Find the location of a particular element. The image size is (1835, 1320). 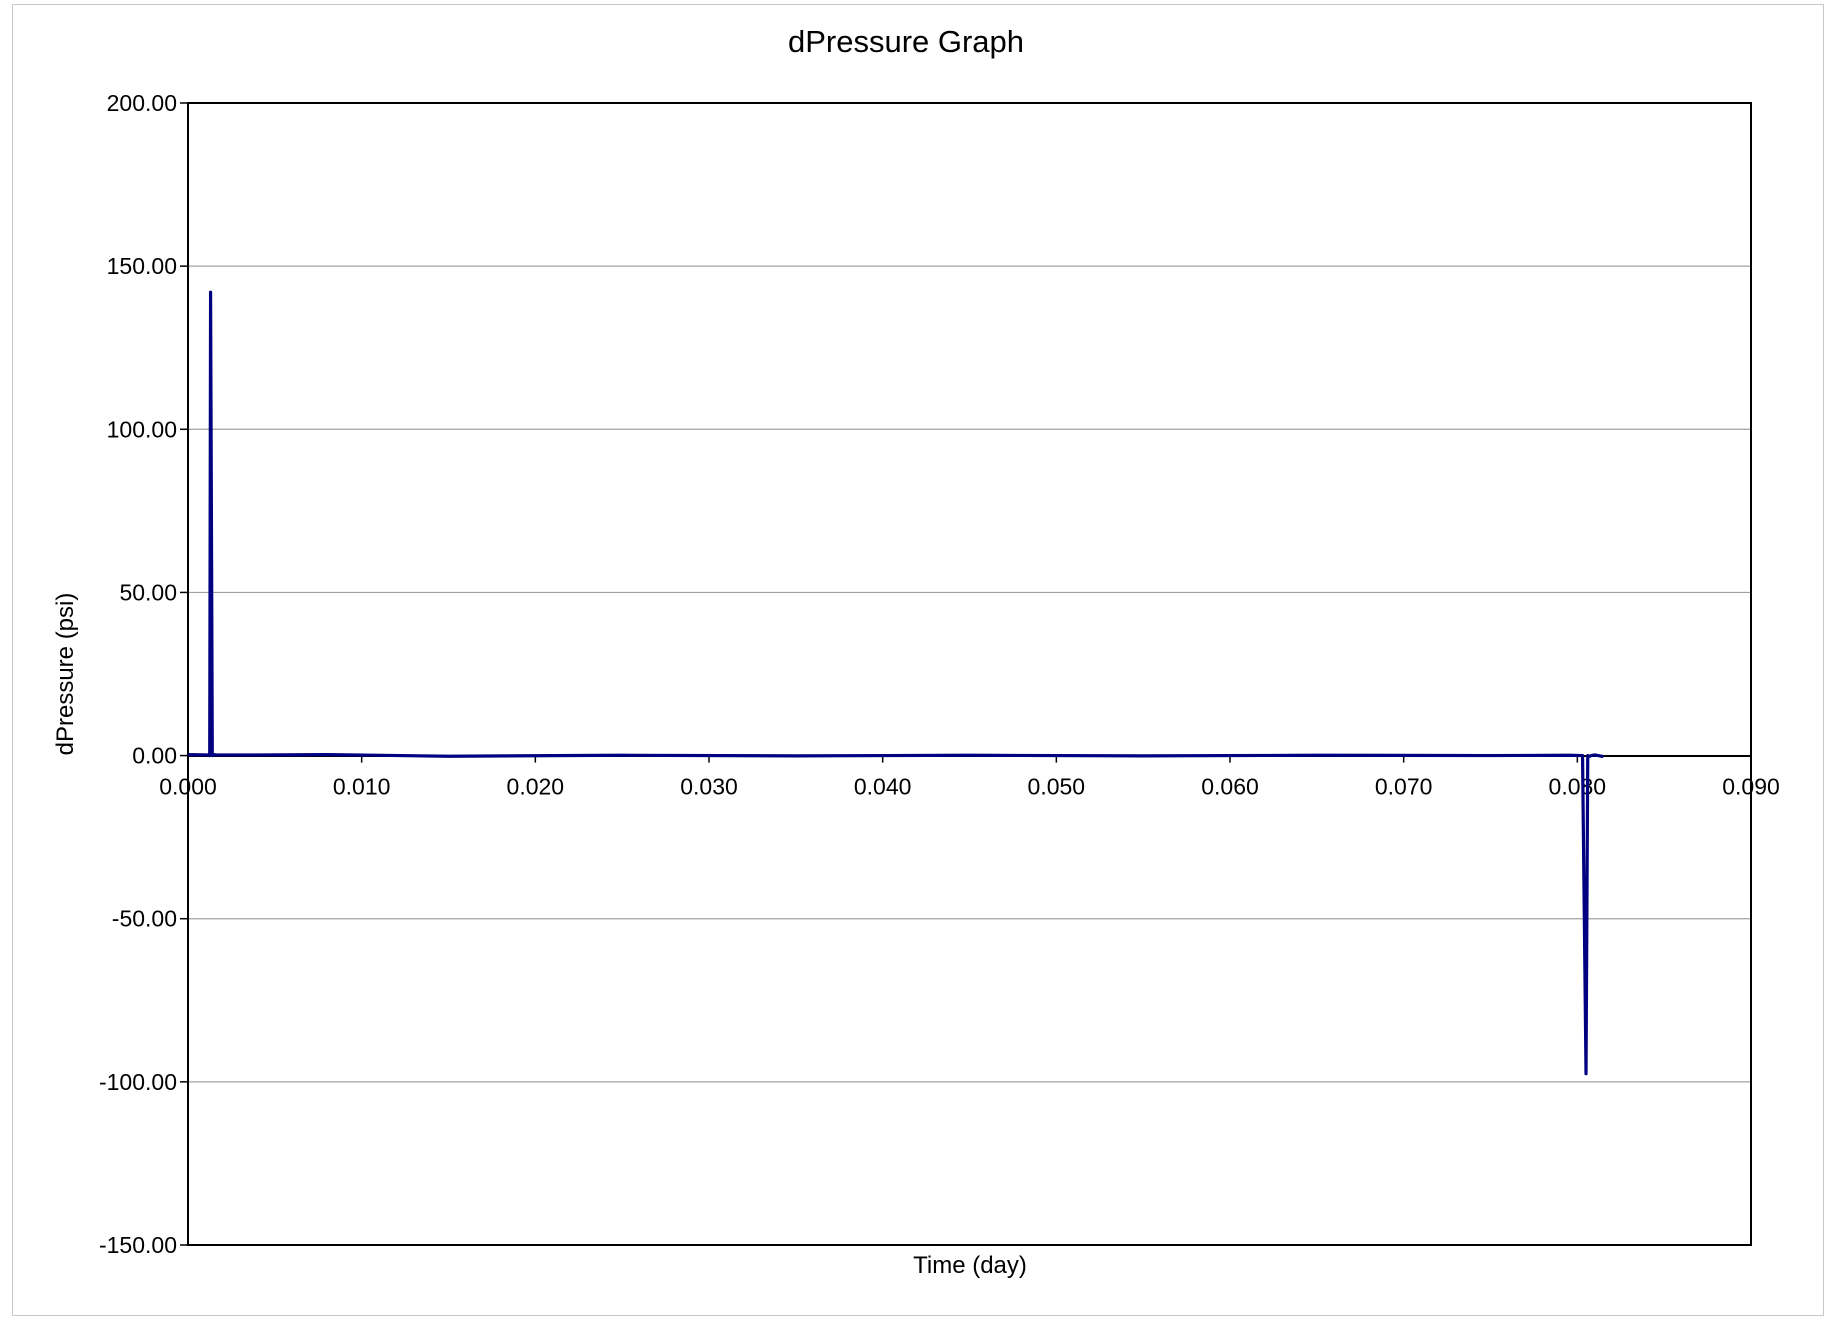

y-tick-label: 0.00 is located at coordinates (154, 756).